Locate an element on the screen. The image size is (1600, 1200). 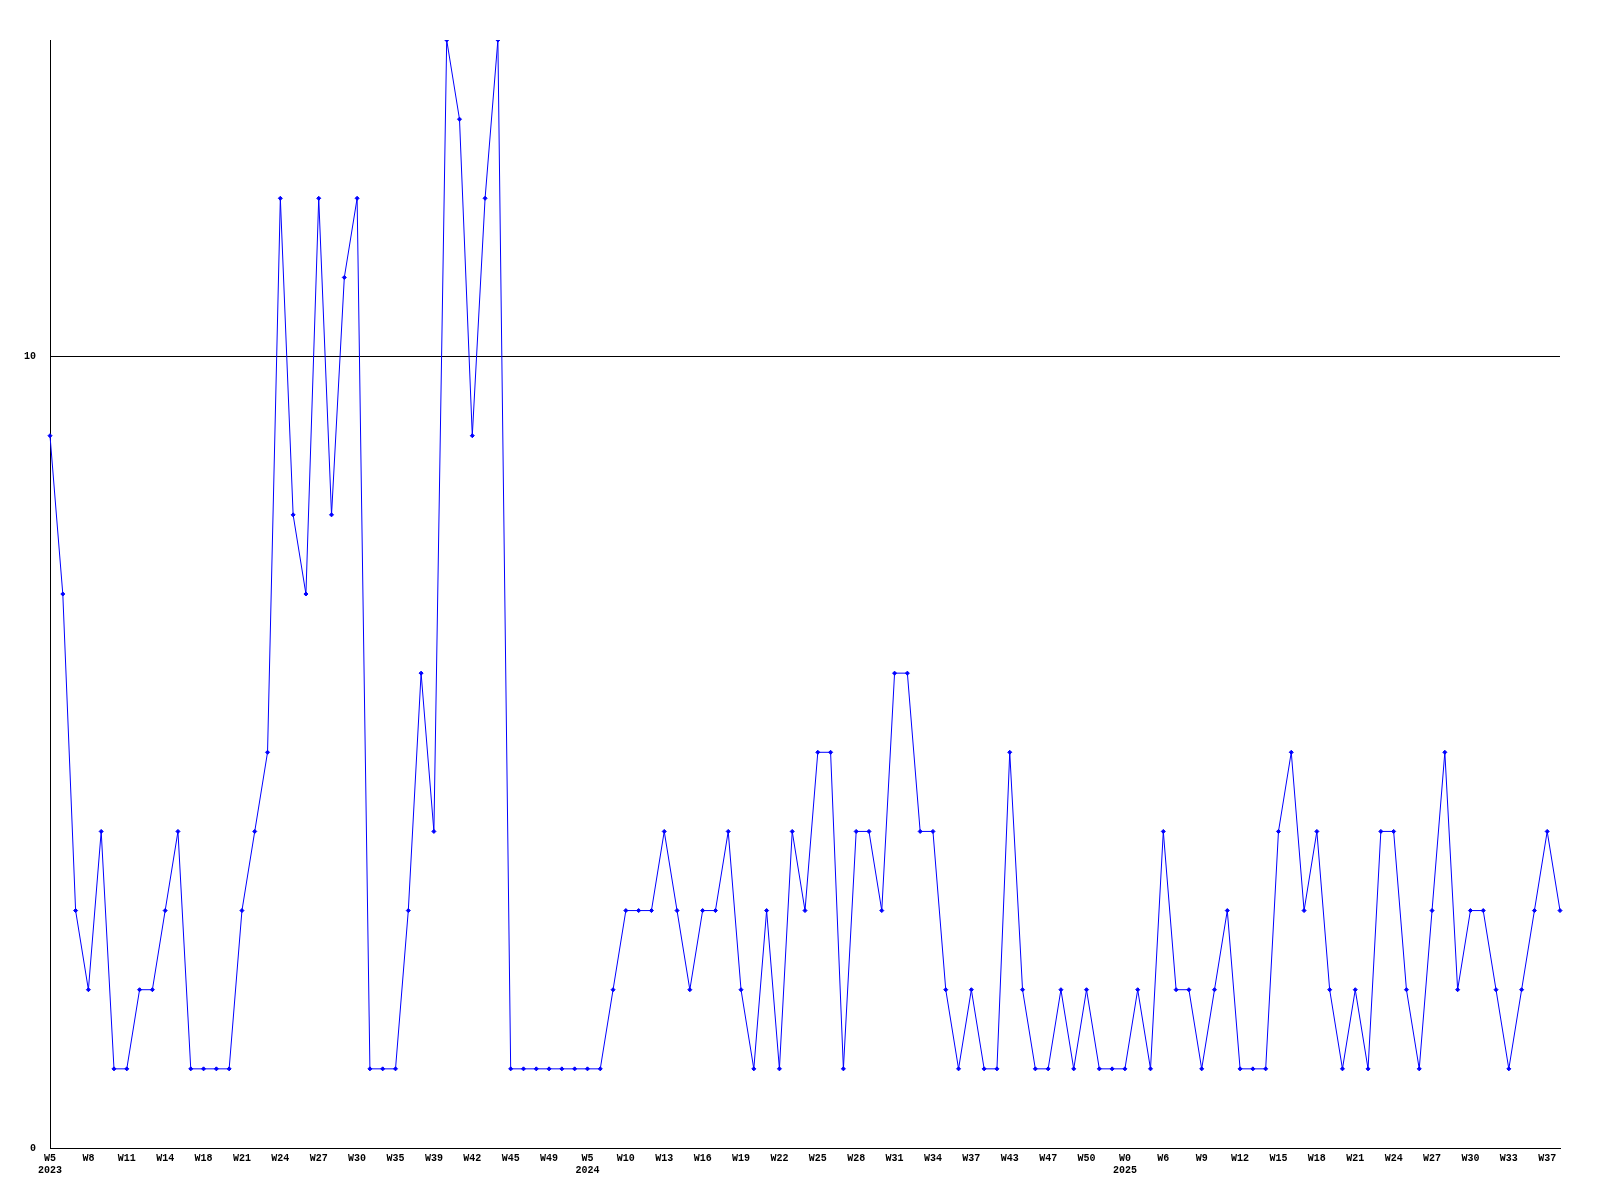
x-tick-label: W5 2024 is located at coordinates (587, 1164).